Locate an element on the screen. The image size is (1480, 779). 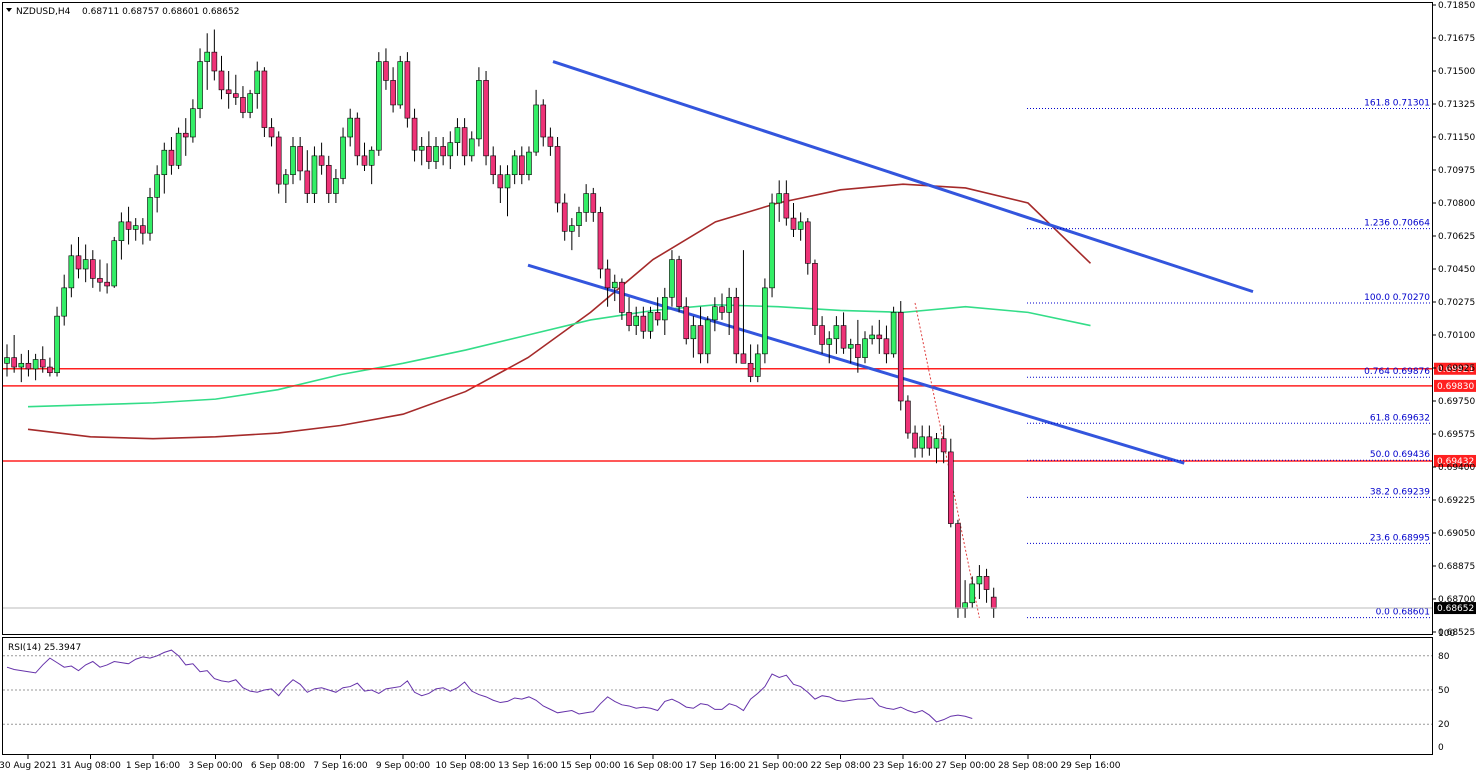
x-tick-label: 28 Sep 08:00 is located at coordinates (1028, 766).